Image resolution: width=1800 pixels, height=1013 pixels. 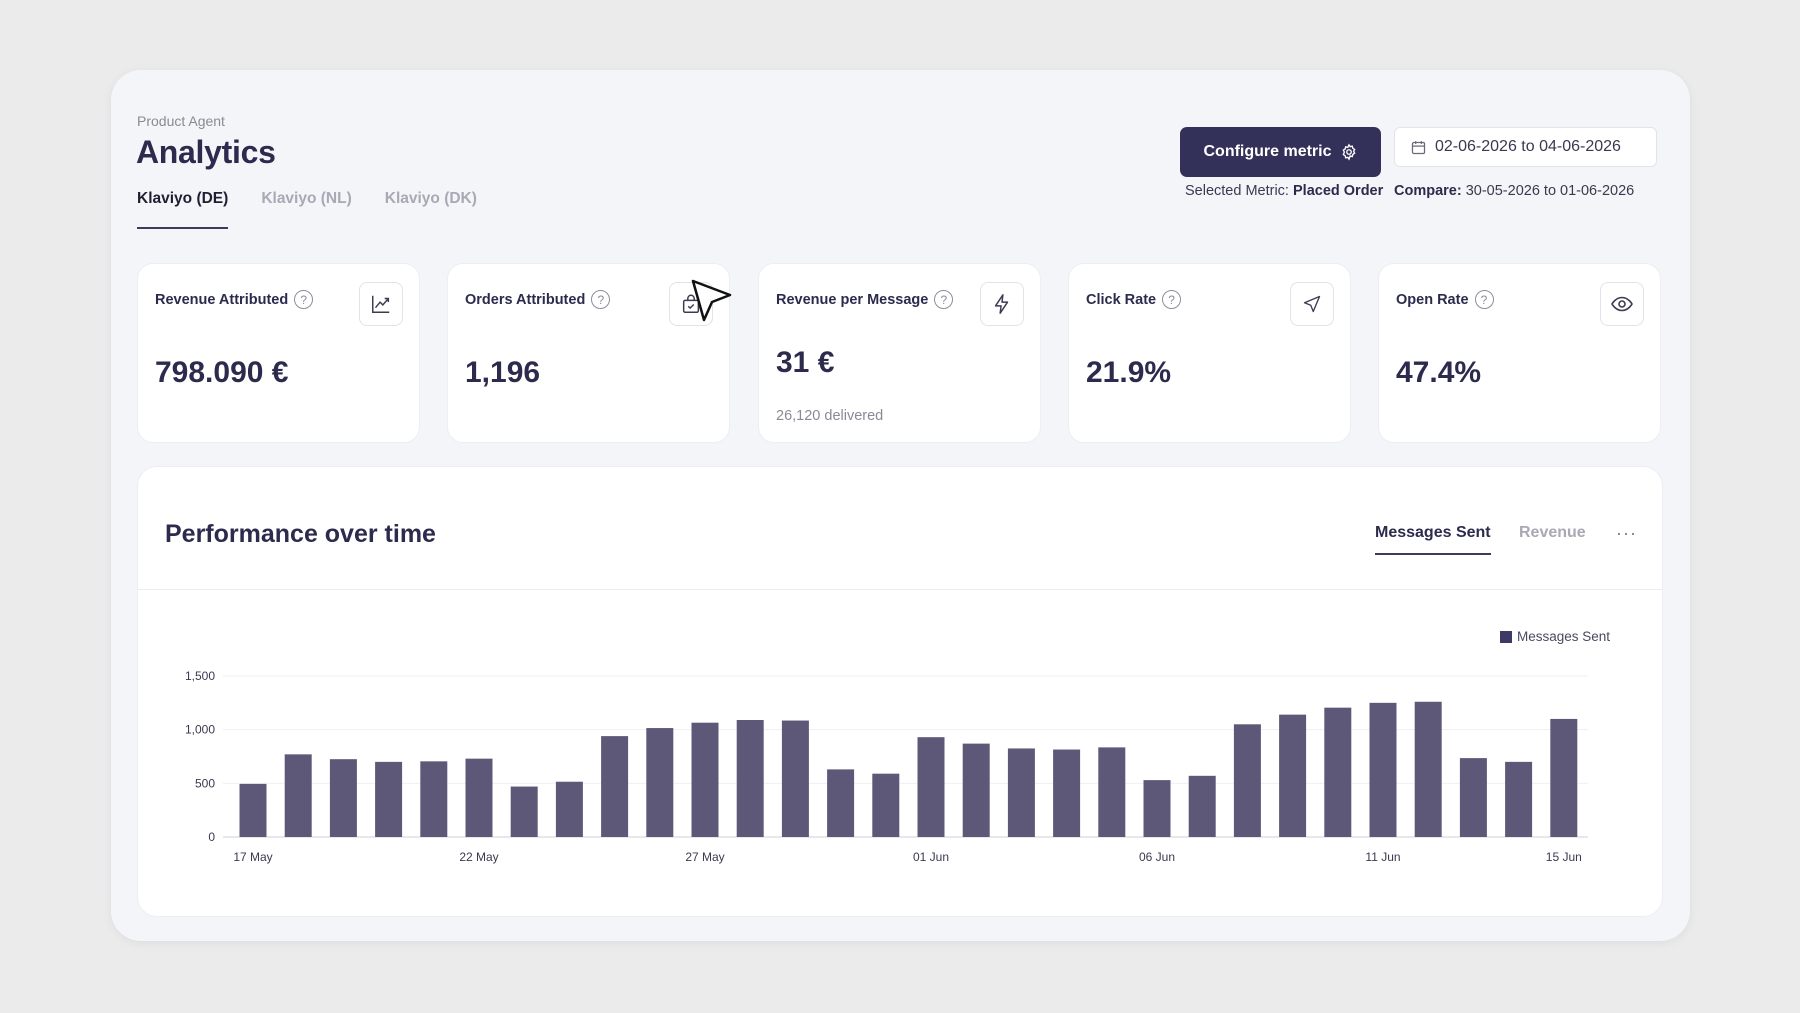 What do you see at coordinates (206, 152) in the screenshot?
I see `page-title: Analytics` at bounding box center [206, 152].